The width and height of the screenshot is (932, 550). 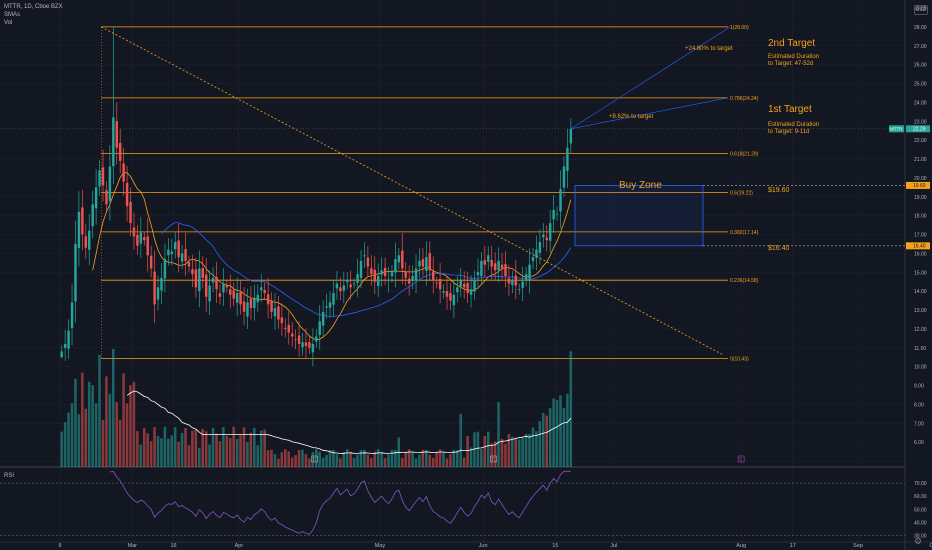 I want to click on gear-icon: ⚙, so click(x=918, y=541).